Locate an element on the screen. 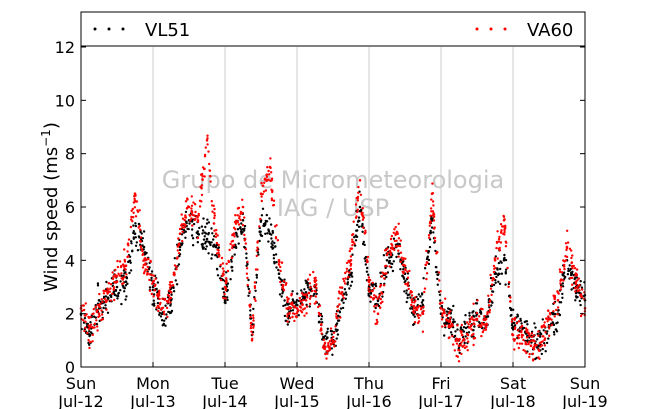 This screenshot has width=650, height=409. y-tick-label: 10 is located at coordinates (65, 100).